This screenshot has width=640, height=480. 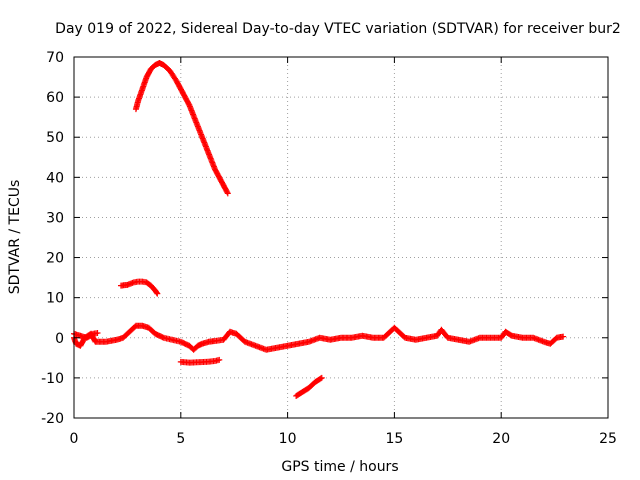 What do you see at coordinates (181, 128) in the screenshot?
I see `series-high-arc` at bounding box center [181, 128].